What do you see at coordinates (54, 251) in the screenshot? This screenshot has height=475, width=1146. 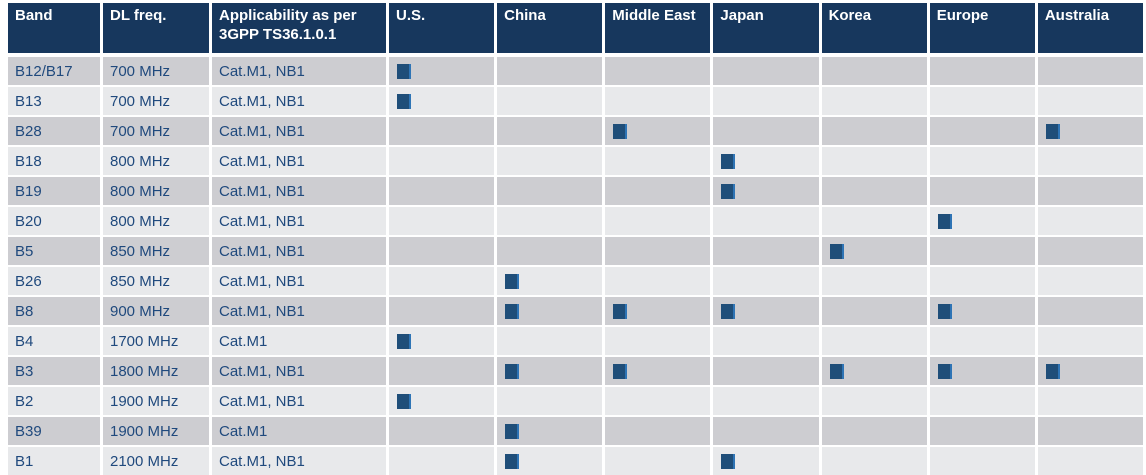 I see `band-cell: B5` at bounding box center [54, 251].